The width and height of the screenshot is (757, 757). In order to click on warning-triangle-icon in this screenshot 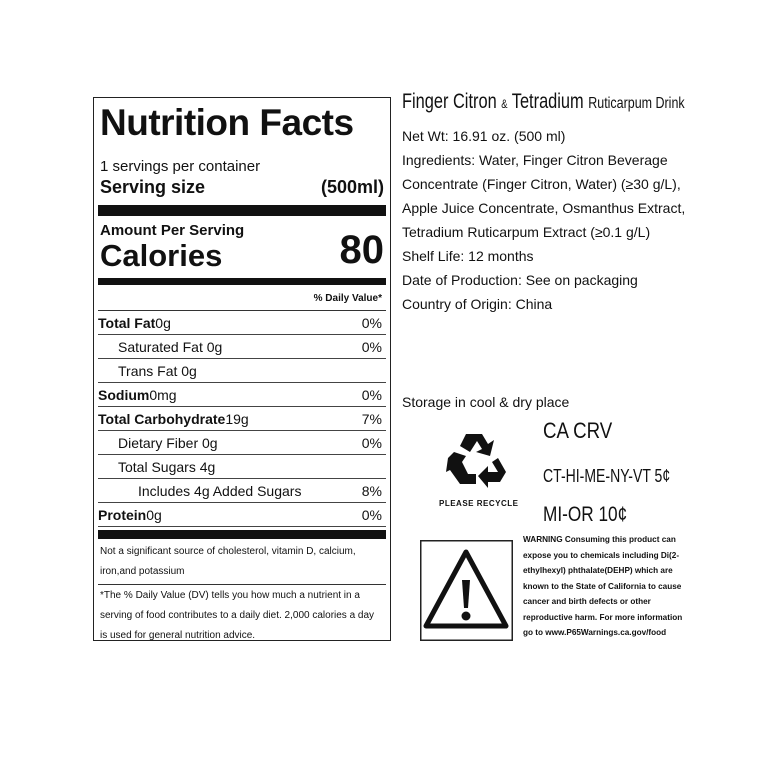, I will do `click(466, 590)`.